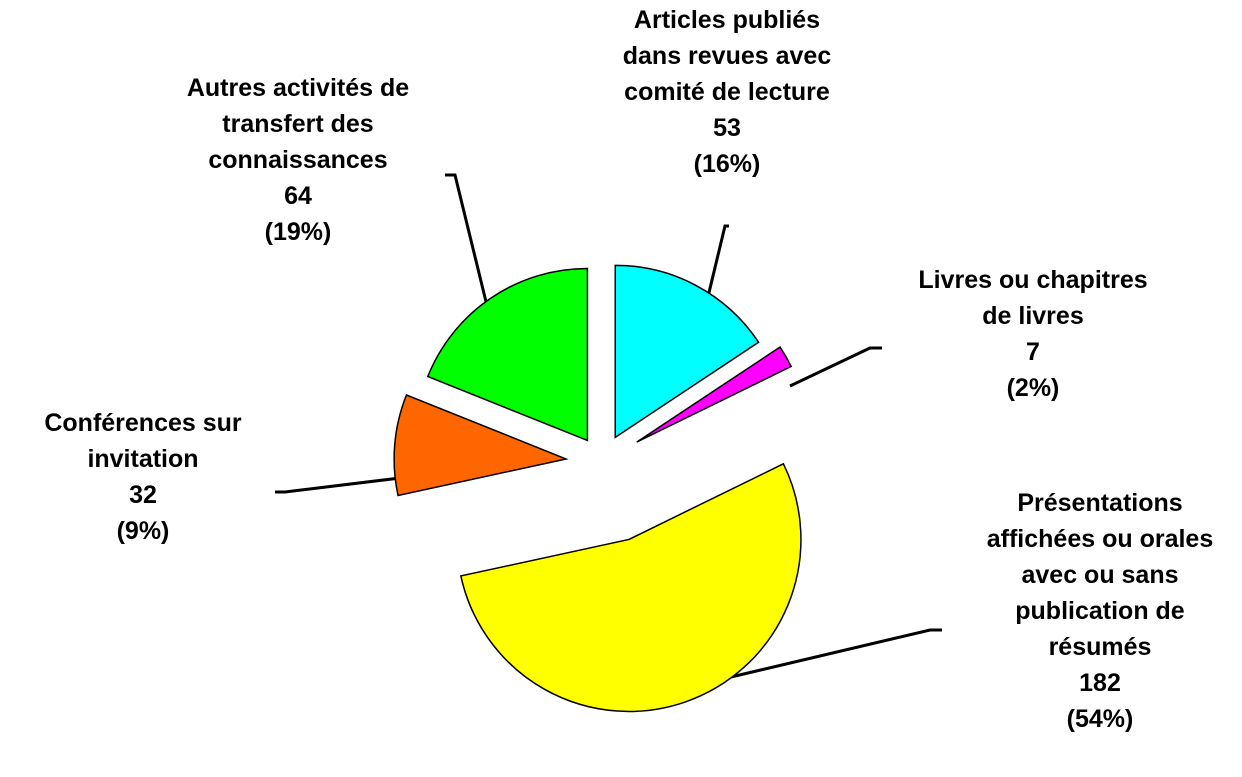 This screenshot has width=1242, height=777. Describe the element at coordinates (298, 196) in the screenshot. I see `value-label: 64` at that location.